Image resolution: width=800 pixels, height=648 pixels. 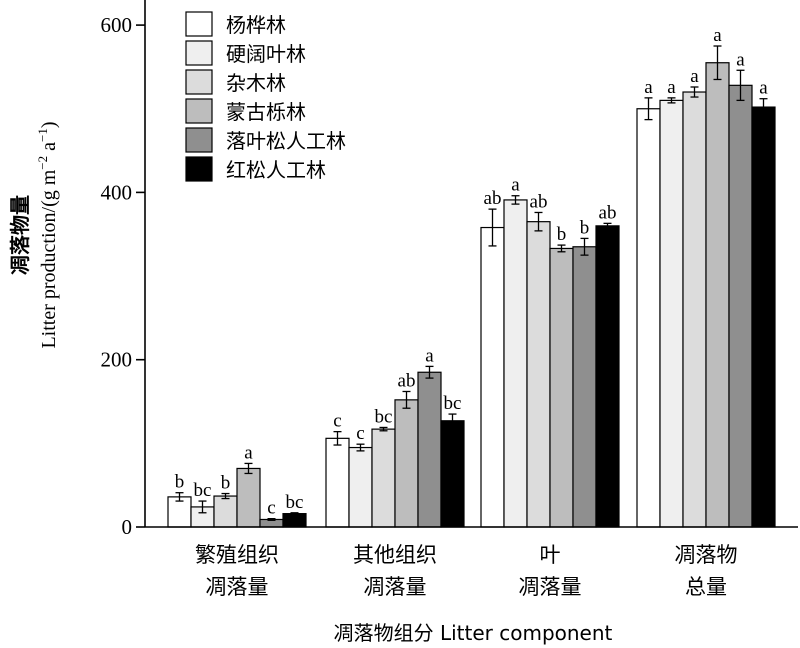 I want to click on x-category-label-line1: 繁殖组织, so click(x=237, y=555).